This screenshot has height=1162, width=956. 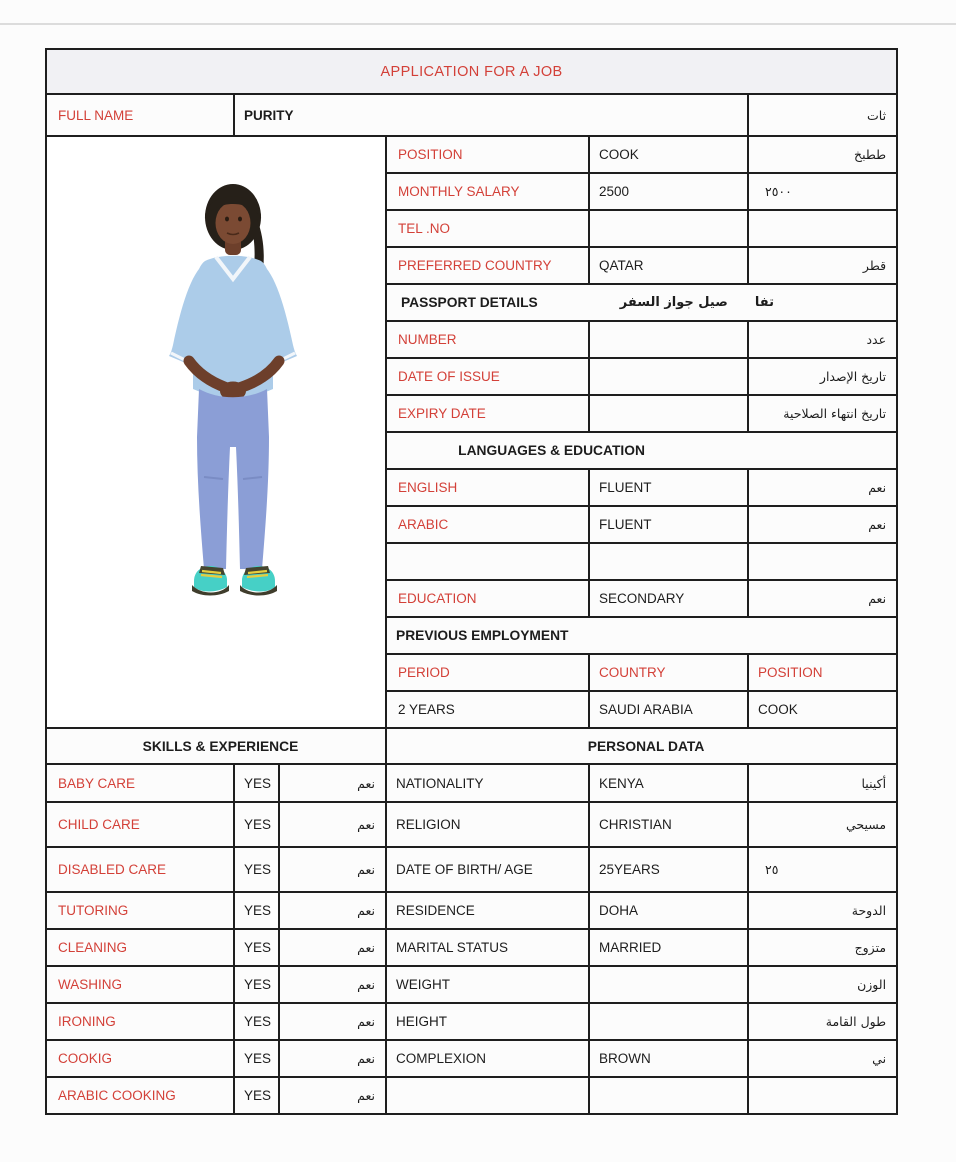 I want to click on position-value: COOK, so click(x=668, y=154).